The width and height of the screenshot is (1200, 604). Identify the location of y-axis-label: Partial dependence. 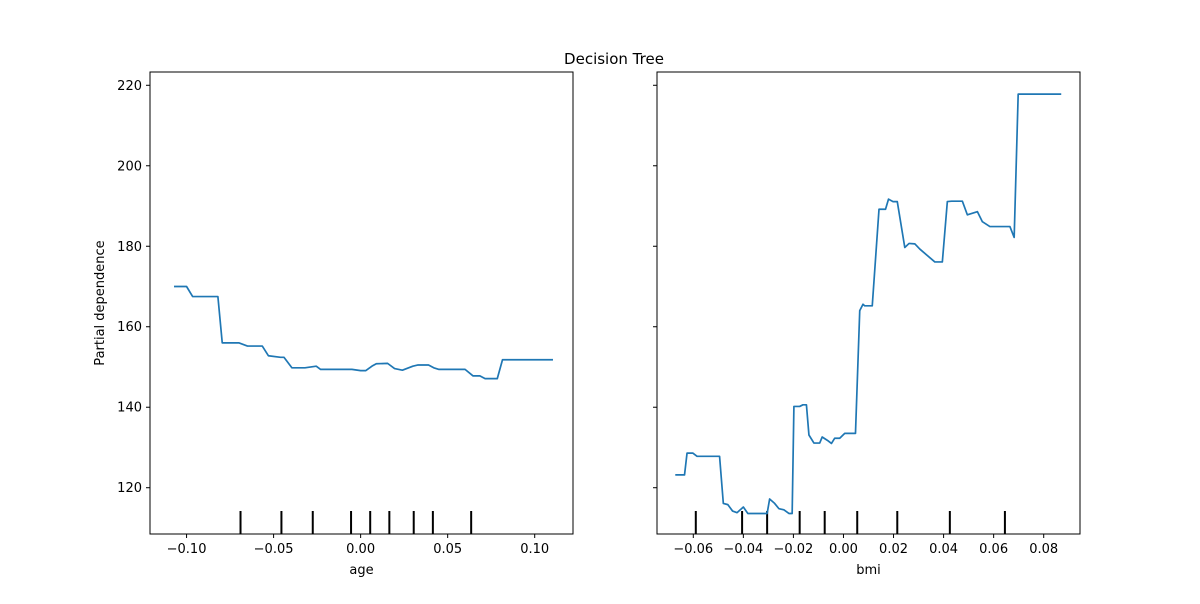
(100, 302).